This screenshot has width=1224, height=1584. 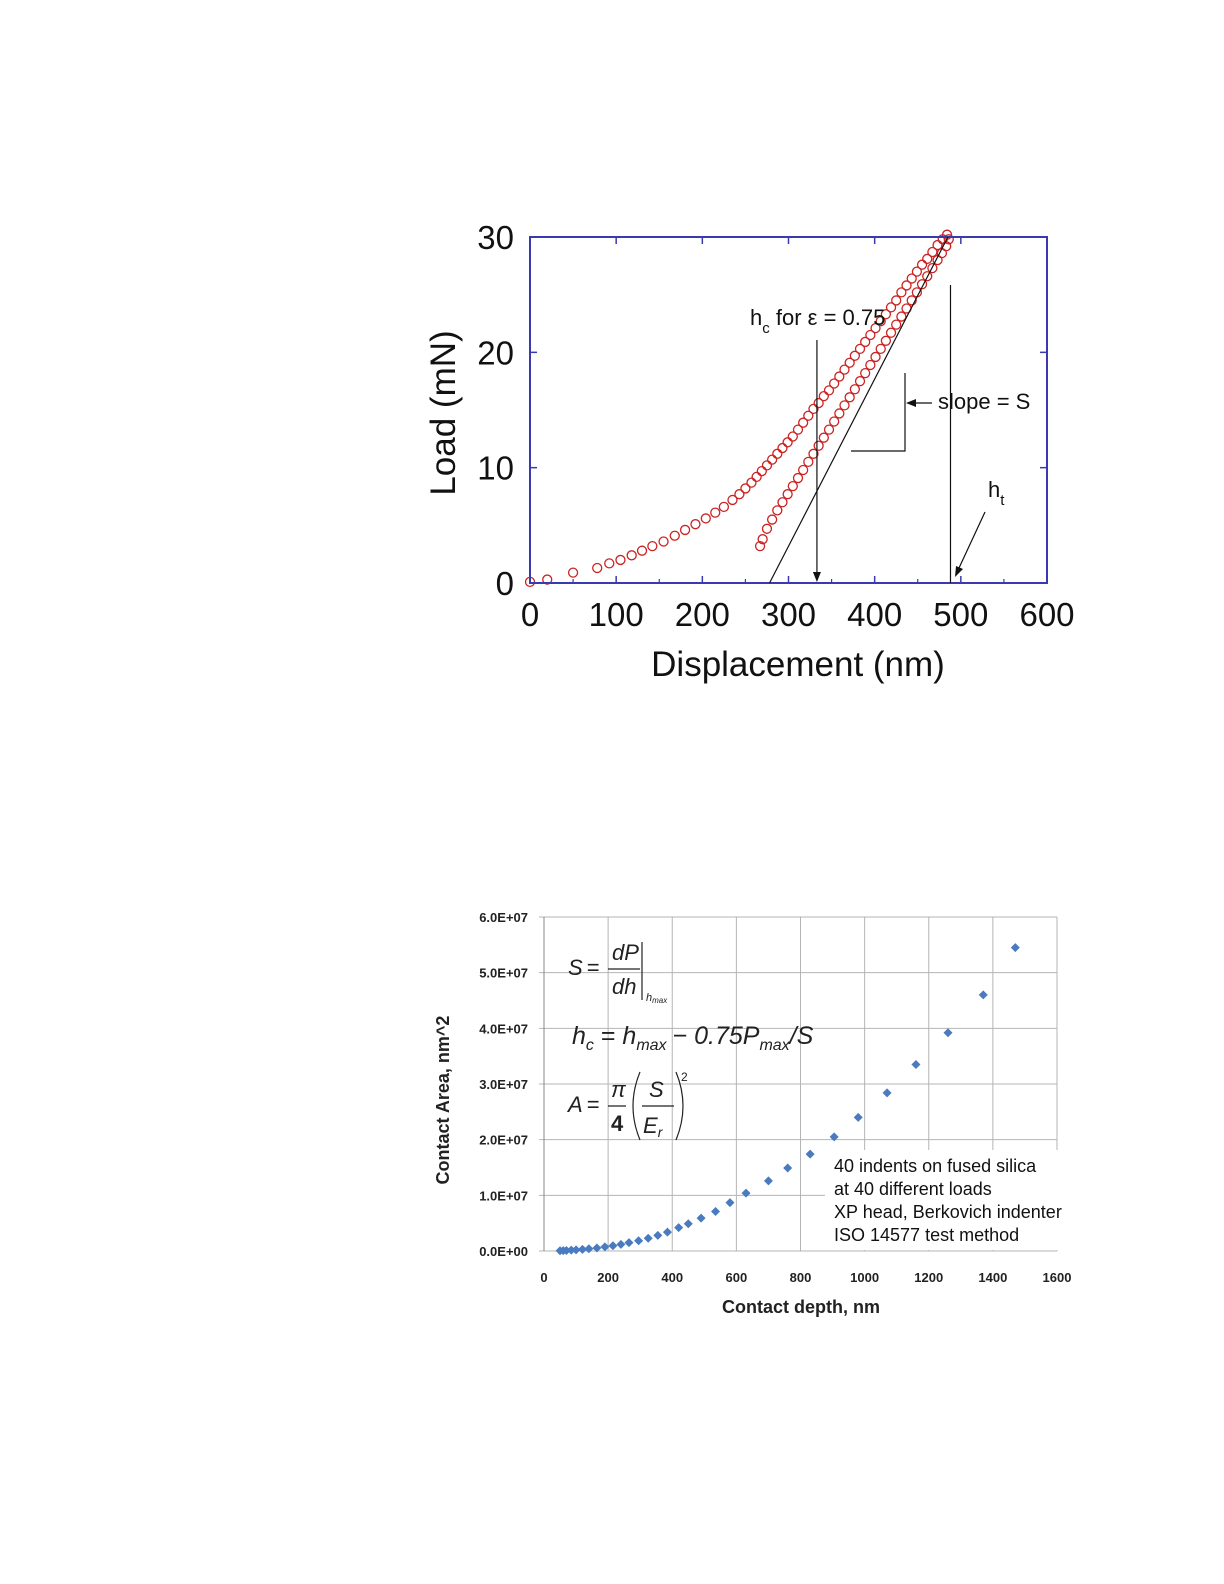 I want to click on tick-labels: 0 100 200 300 400 500 600 0 10 20 30, so click(x=775, y=426).